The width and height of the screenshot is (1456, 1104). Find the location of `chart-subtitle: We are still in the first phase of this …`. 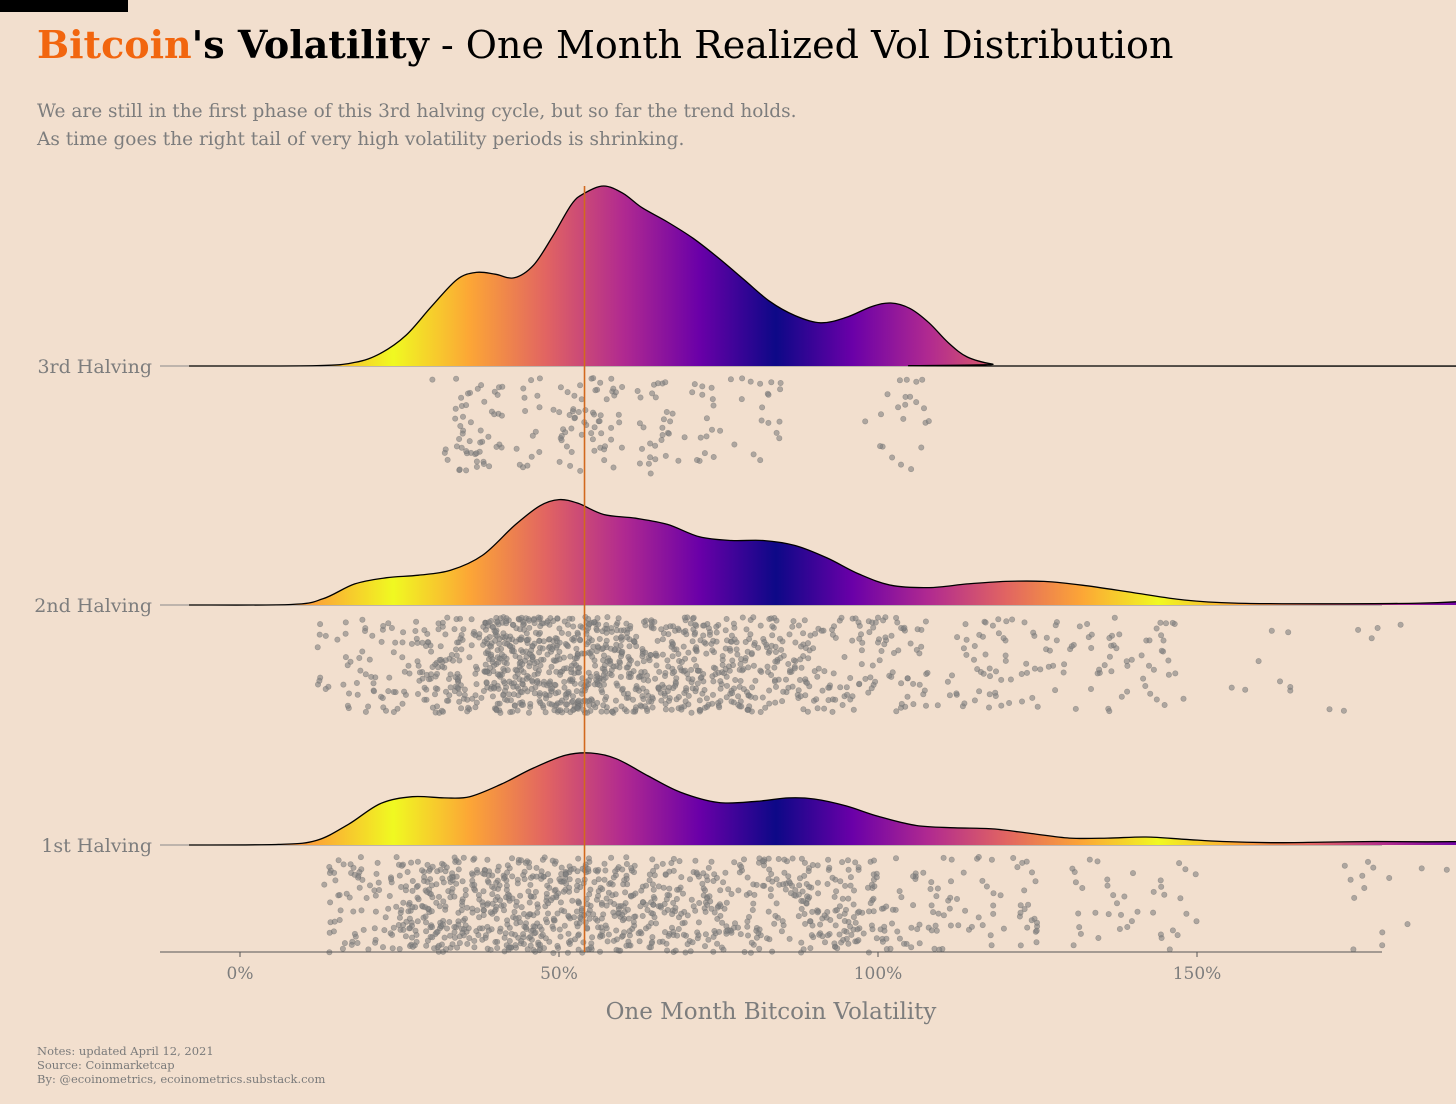

chart-subtitle: We are still in the first phase of this … is located at coordinates (417, 126).